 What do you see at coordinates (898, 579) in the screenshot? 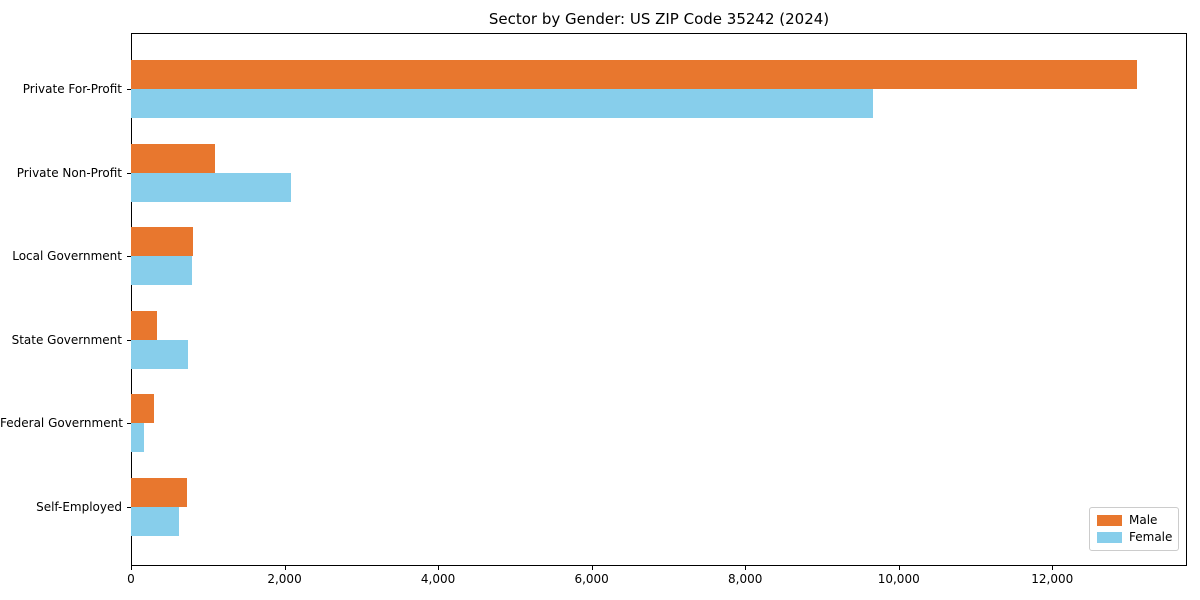
I see `x-tick-label: 10,000` at bounding box center [898, 579].